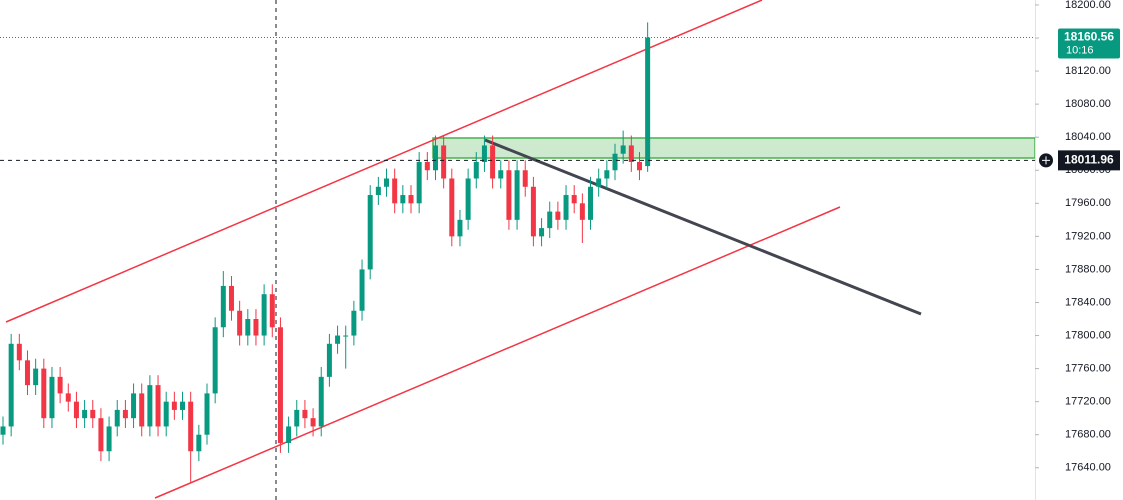 The width and height of the screenshot is (1123, 500). What do you see at coordinates (1088, 269) in the screenshot?
I see `y-tick-label: 17880.00` at bounding box center [1088, 269].